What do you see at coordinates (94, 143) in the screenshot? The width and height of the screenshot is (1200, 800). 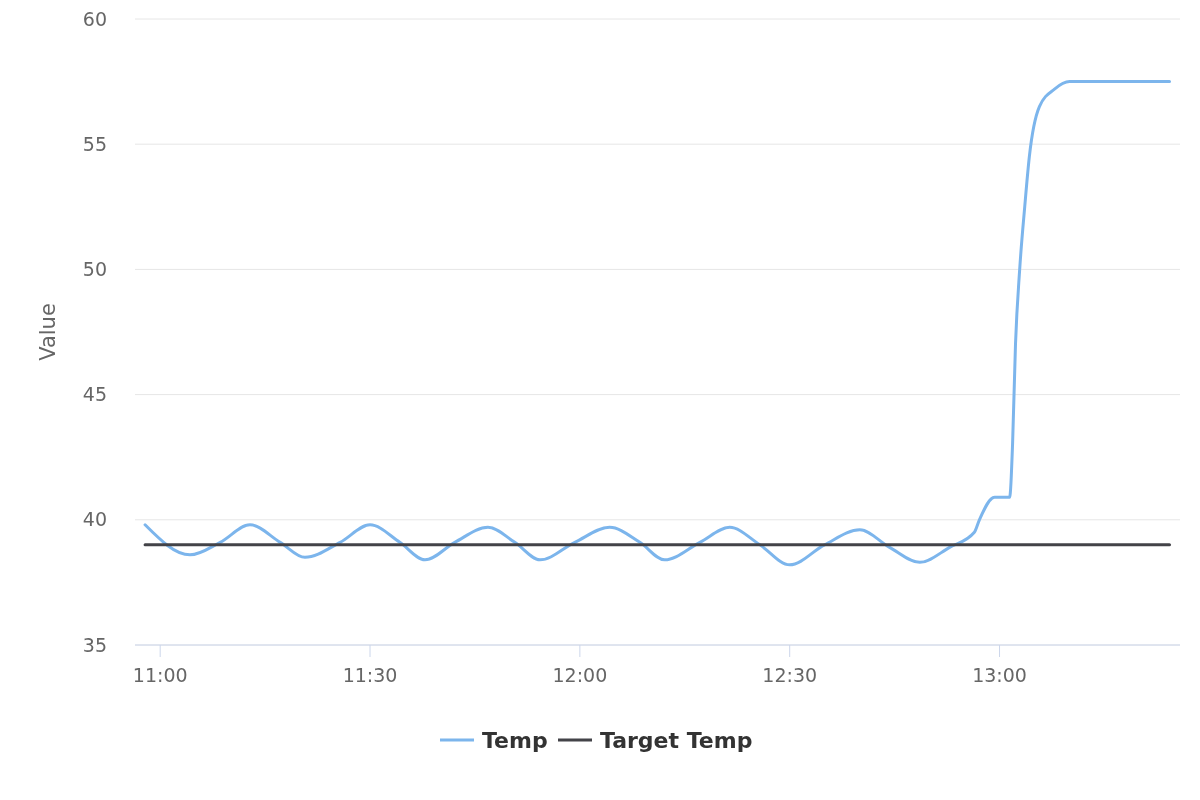 I see `y-tick-label: 55` at bounding box center [94, 143].